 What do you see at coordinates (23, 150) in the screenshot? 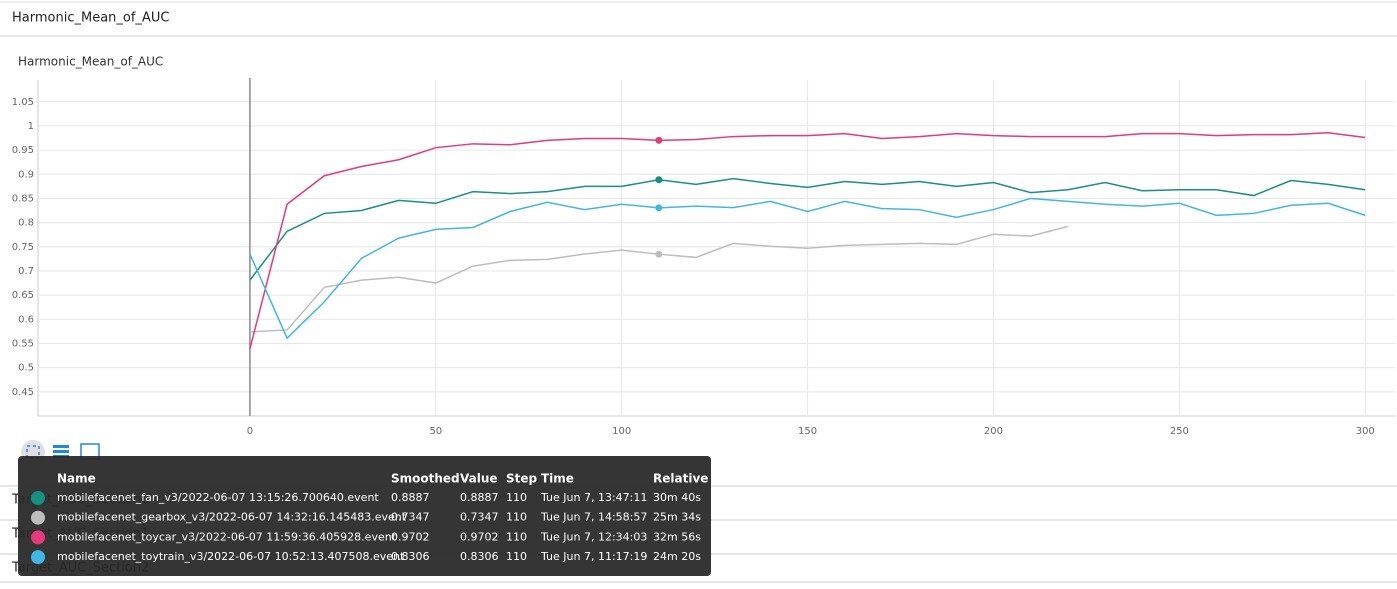
I see `y-tick-label: 0.95` at bounding box center [23, 150].